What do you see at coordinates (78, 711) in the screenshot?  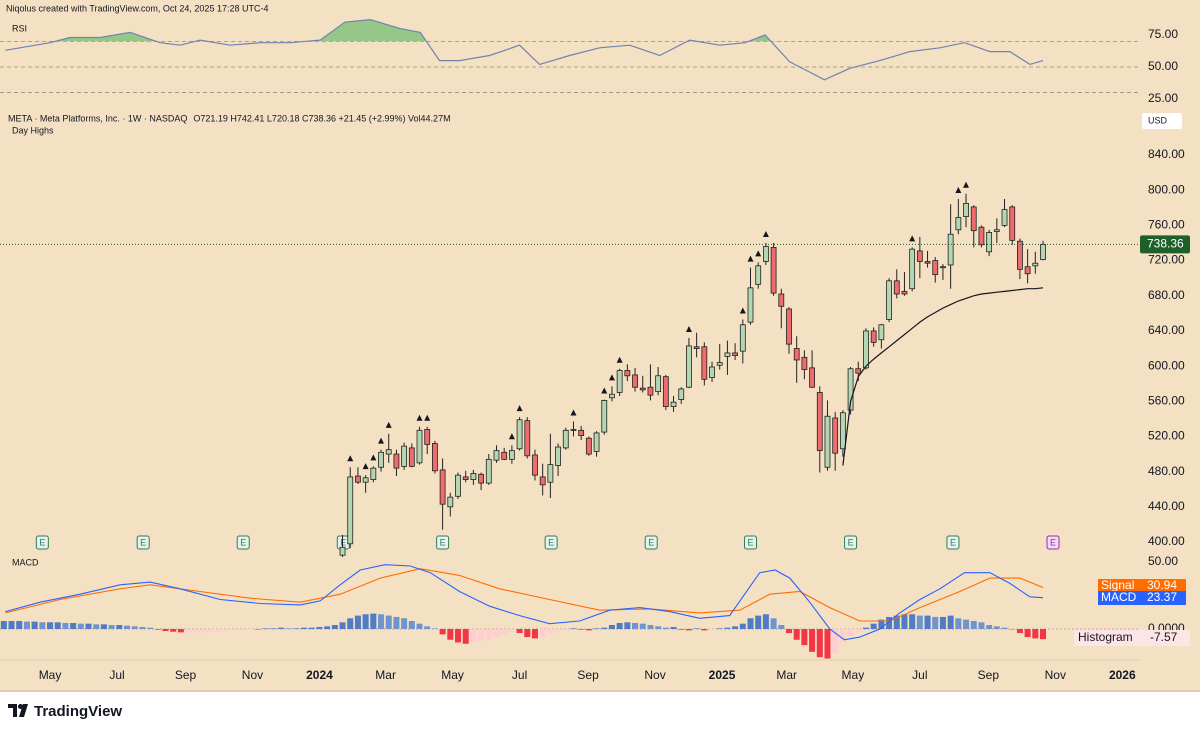 I see `logo-text: TradingView` at bounding box center [78, 711].